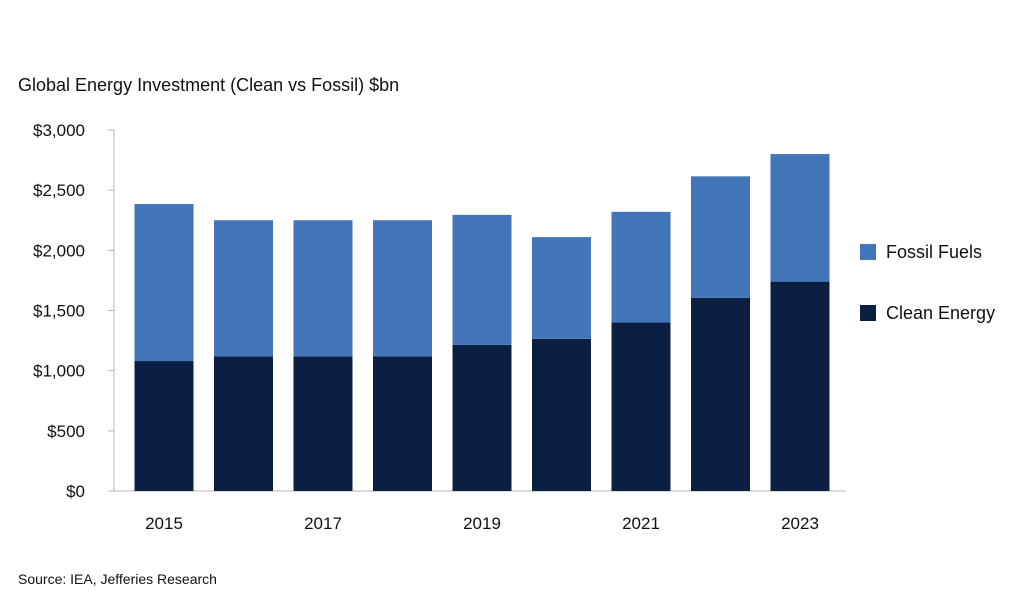 The width and height of the screenshot is (1024, 594). I want to click on bar-fossil-fuels-2016, so click(243, 288).